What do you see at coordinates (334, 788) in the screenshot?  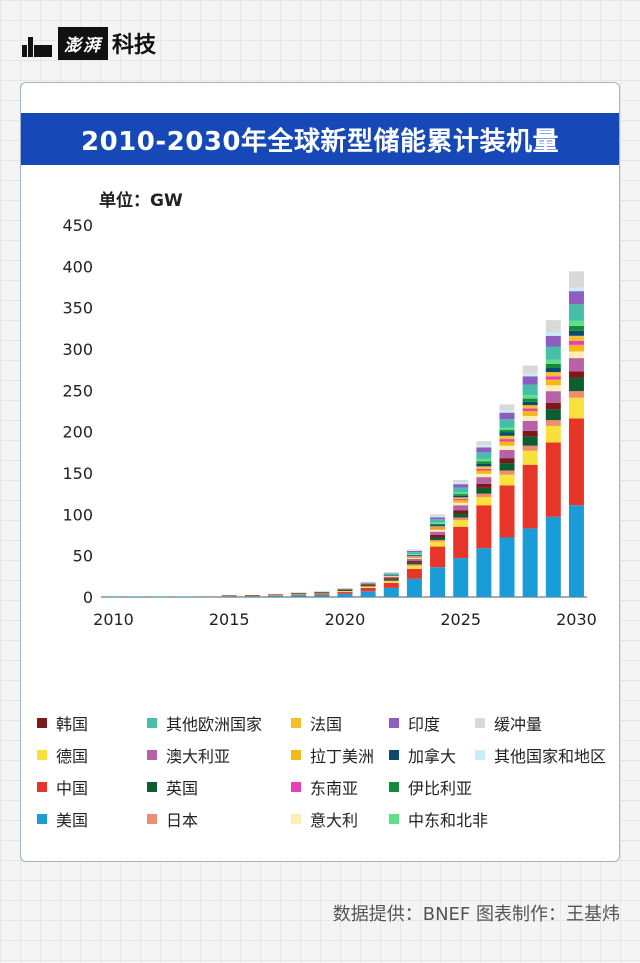 I see `legend-label: 东南亚` at bounding box center [334, 788].